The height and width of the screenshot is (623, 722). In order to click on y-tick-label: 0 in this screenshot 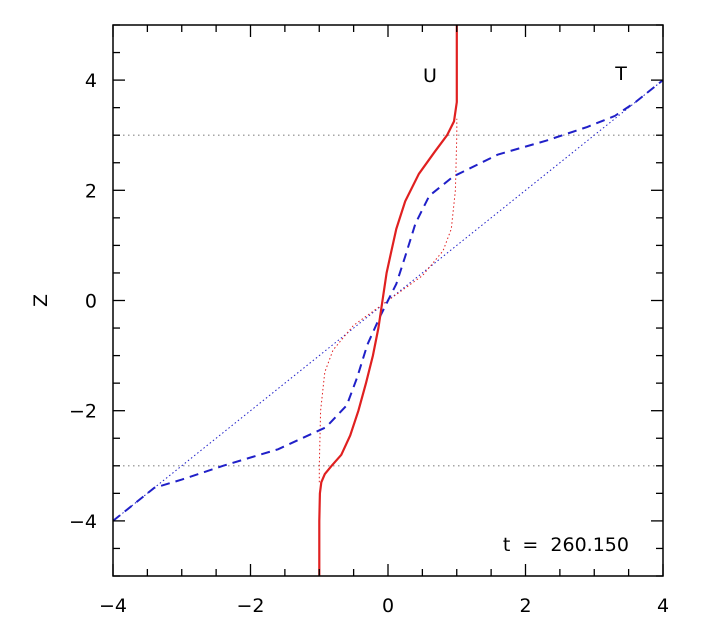, I will do `click(91, 302)`.